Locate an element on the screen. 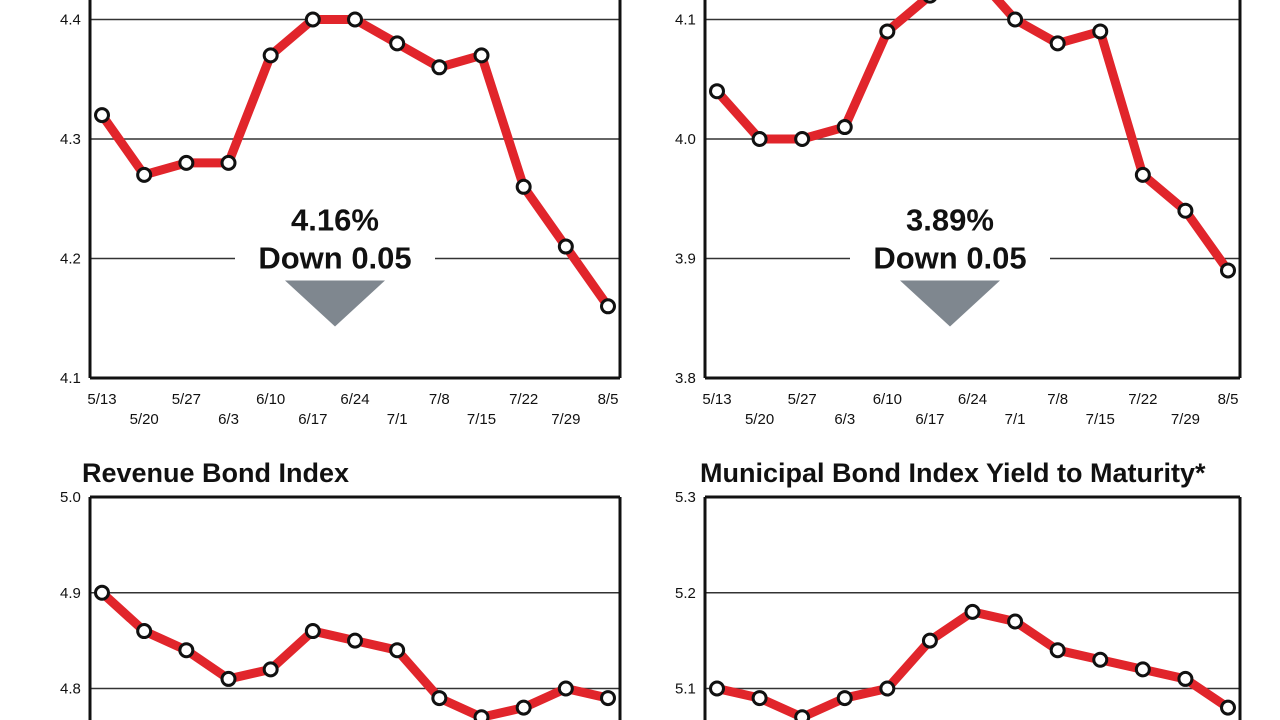 The height and width of the screenshot is (720, 1280). y-tick-label: 5.3 is located at coordinates (685, 497).